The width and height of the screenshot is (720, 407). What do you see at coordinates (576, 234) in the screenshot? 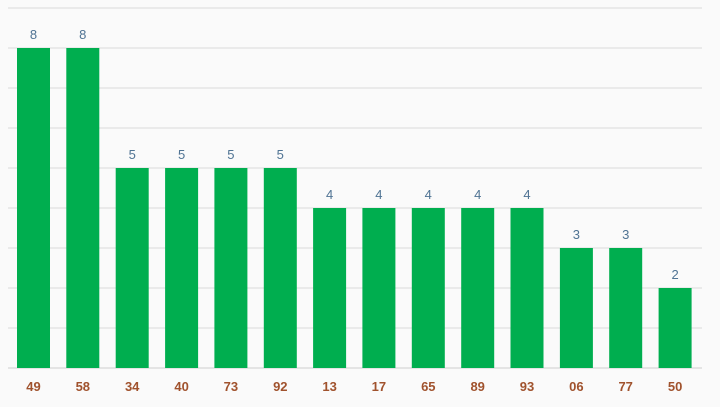
I see `value-label-06: 3` at bounding box center [576, 234].